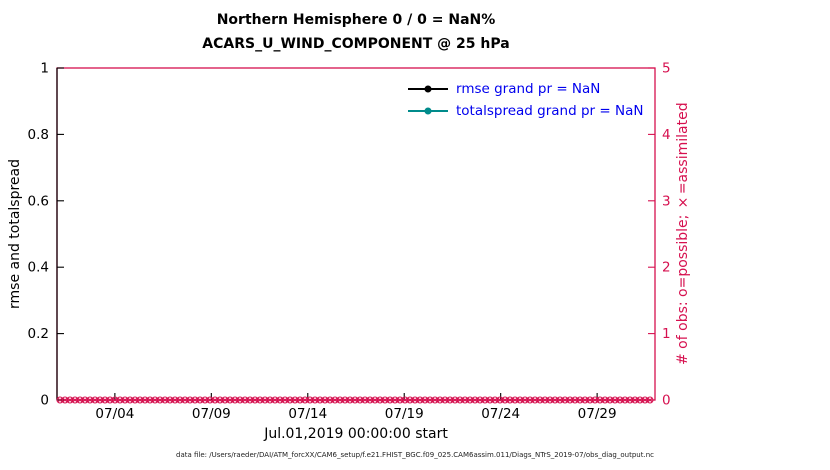 The height and width of the screenshot is (470, 830). I want to click on left-tick-label: 0.2, so click(38, 334).